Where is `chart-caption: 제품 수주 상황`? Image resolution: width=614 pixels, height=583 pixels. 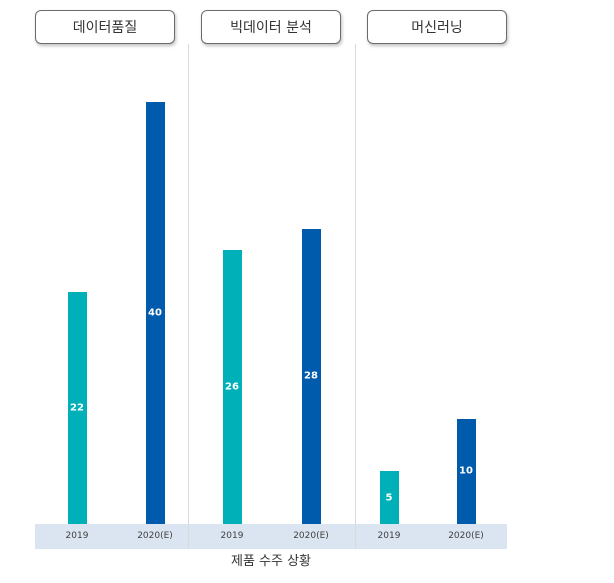 chart-caption: 제품 수주 상황 is located at coordinates (271, 561).